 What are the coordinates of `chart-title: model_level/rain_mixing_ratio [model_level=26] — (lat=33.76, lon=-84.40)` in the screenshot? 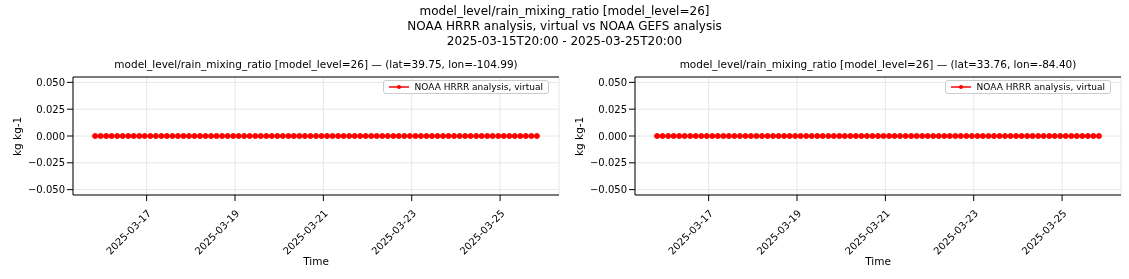 It's located at (878, 64).